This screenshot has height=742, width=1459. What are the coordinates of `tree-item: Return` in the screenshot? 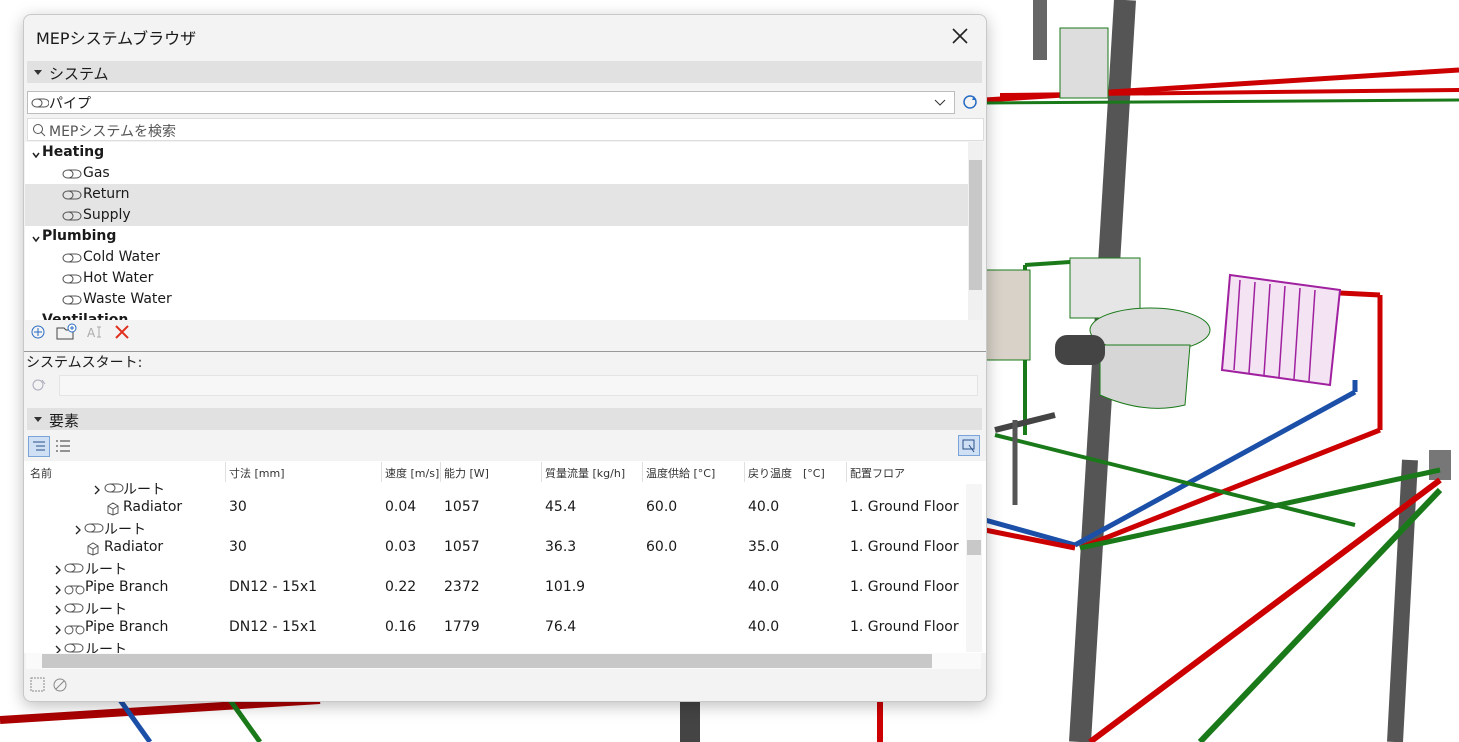 It's located at (496, 194).